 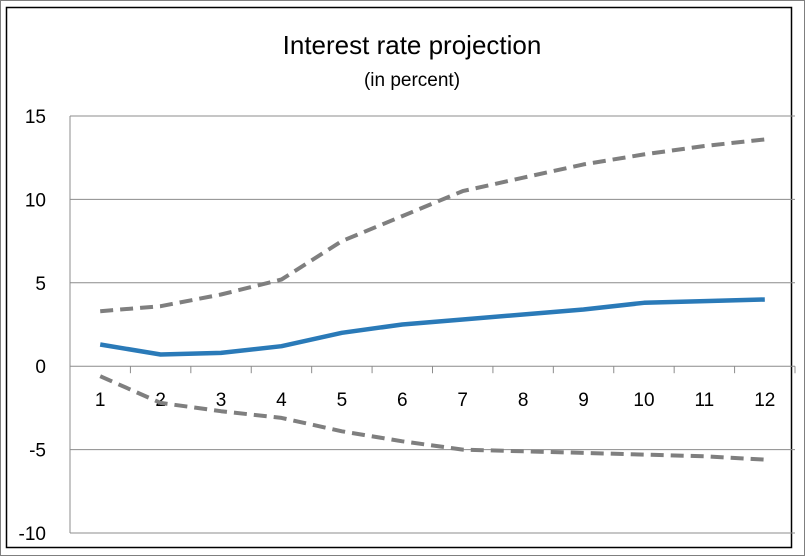 I want to click on x-tick-label: 3, so click(x=221, y=400).